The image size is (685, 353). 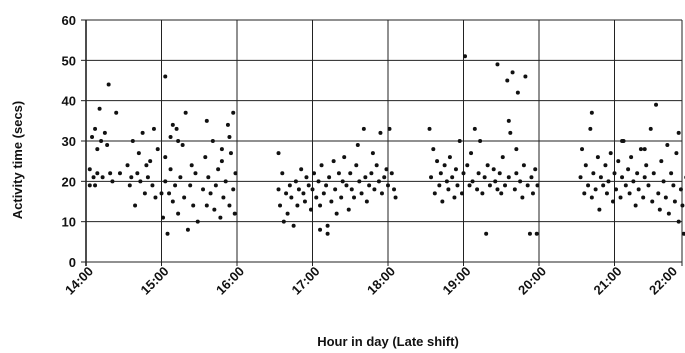 What do you see at coordinates (381, 281) in the screenshot?
I see `x-tick-label: 18:00` at bounding box center [381, 281].